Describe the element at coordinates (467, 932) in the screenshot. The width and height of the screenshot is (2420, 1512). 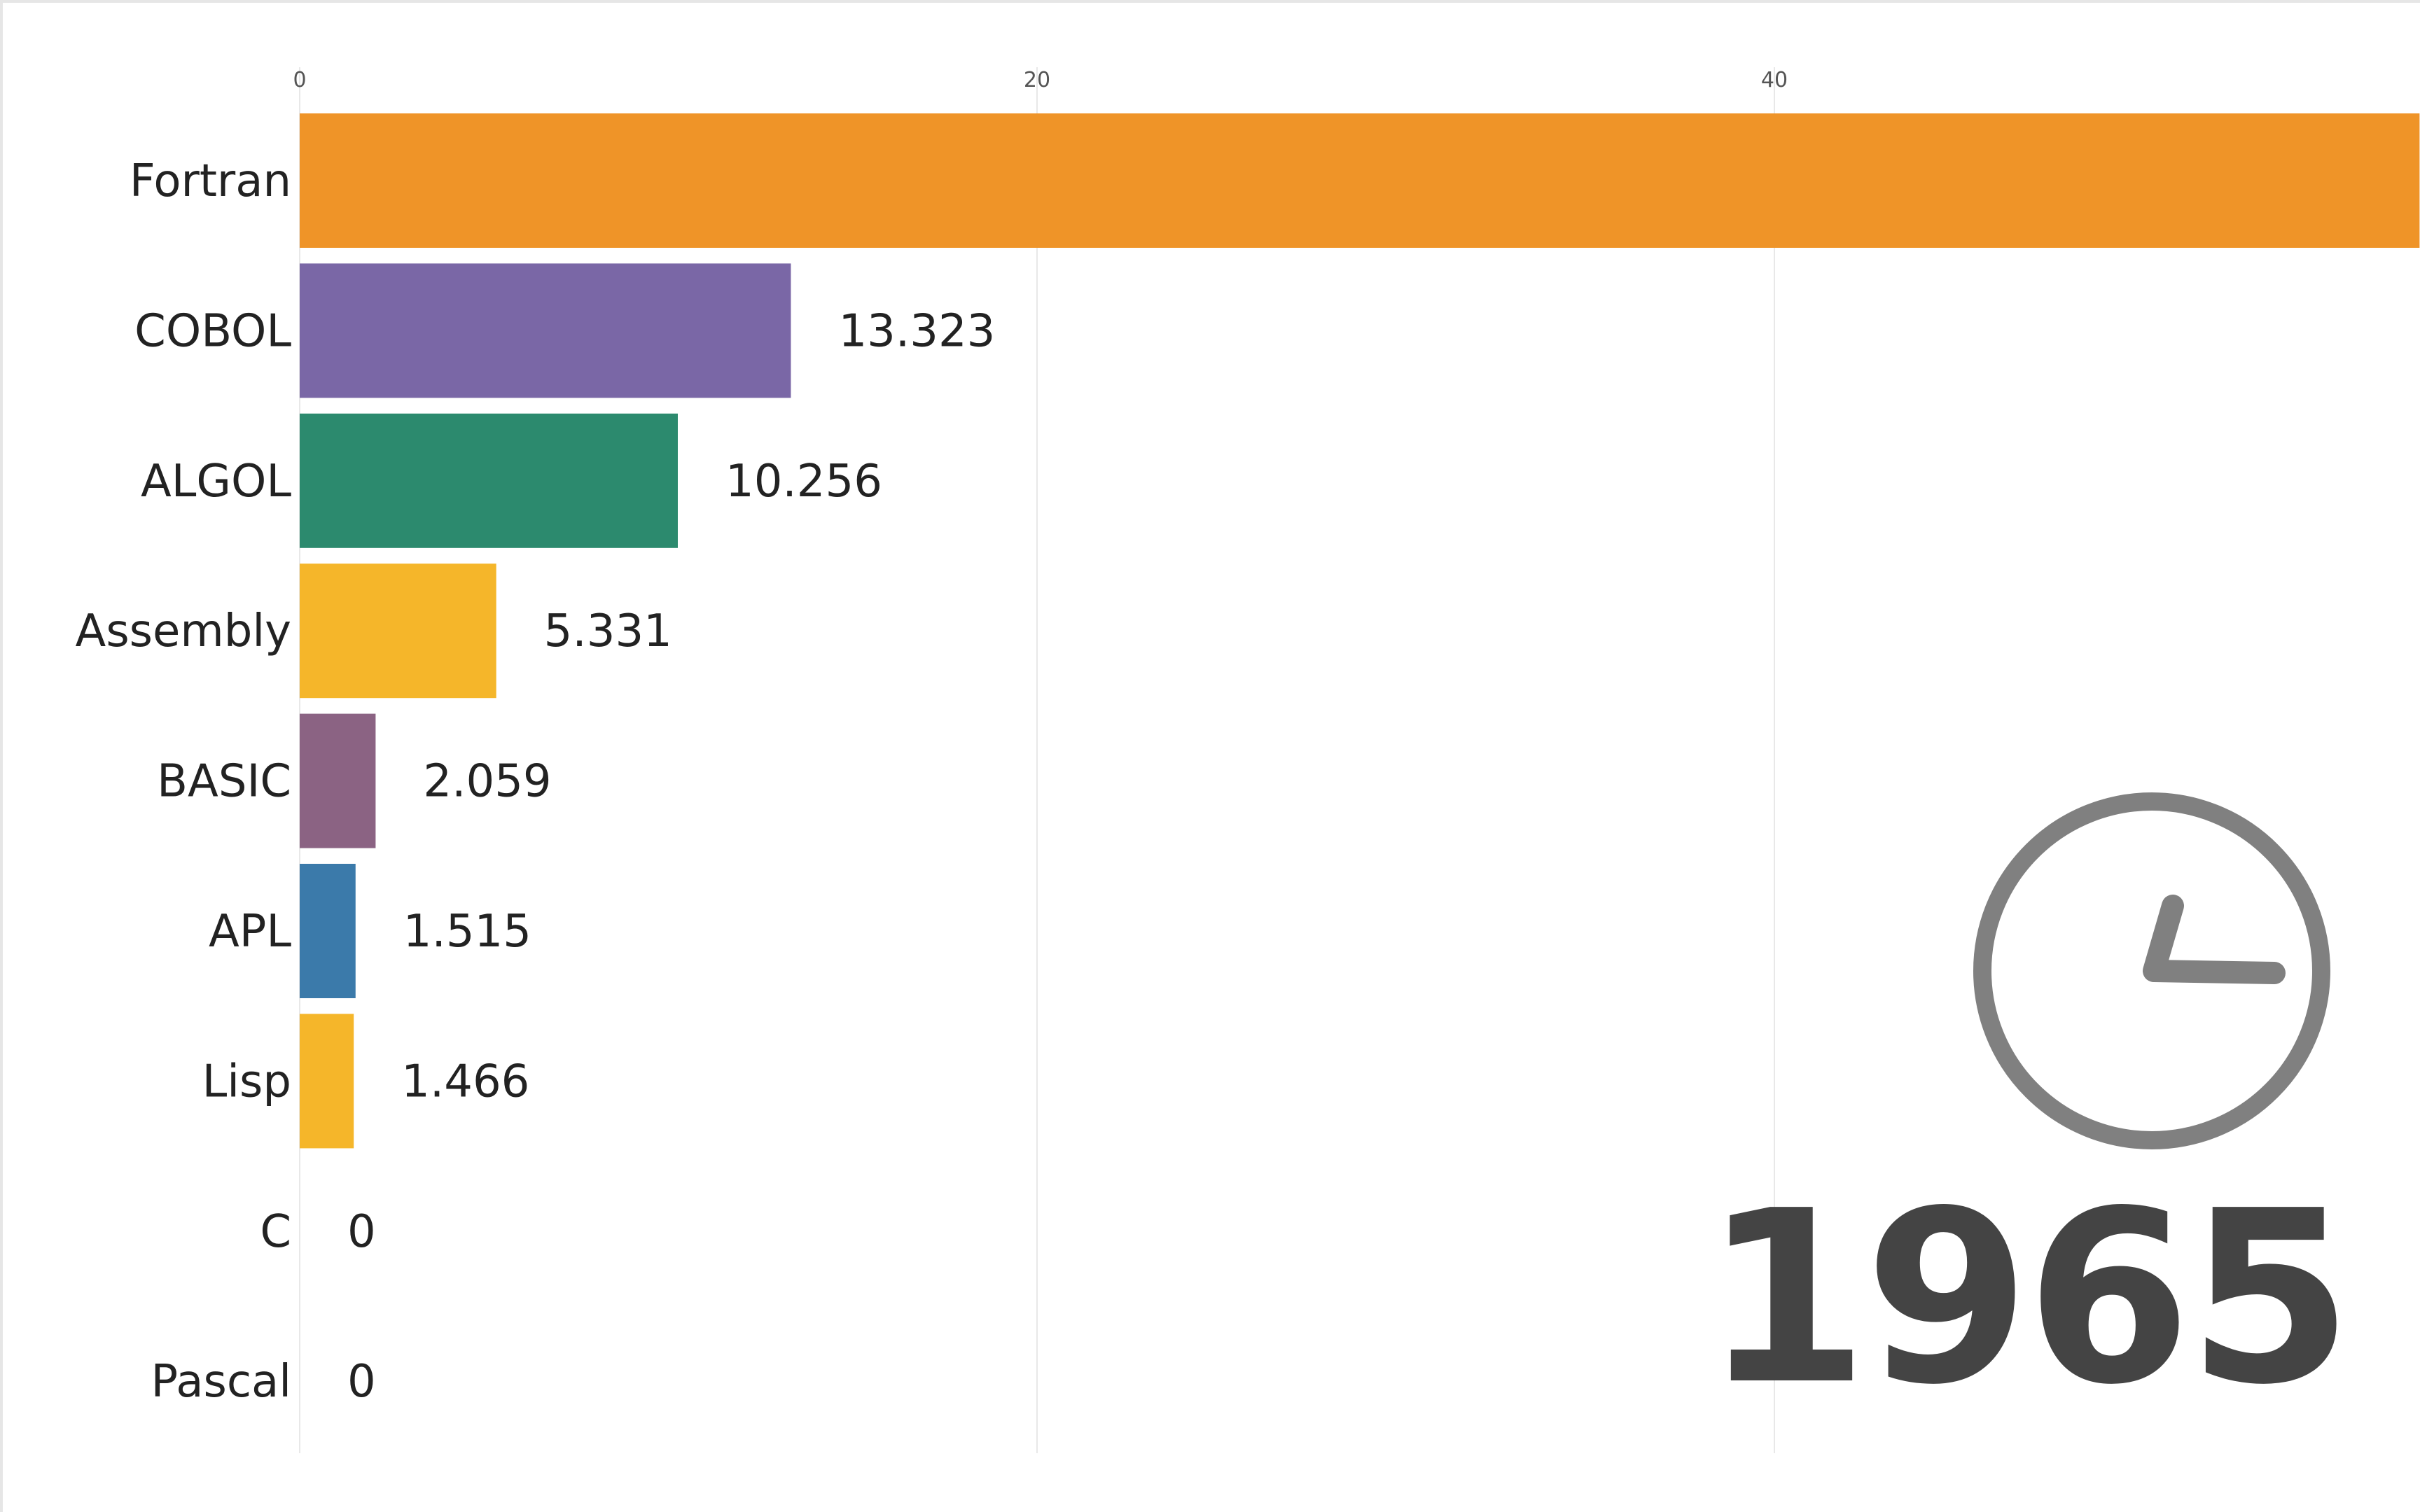
I see `value-label-apl: 1.515` at that location.